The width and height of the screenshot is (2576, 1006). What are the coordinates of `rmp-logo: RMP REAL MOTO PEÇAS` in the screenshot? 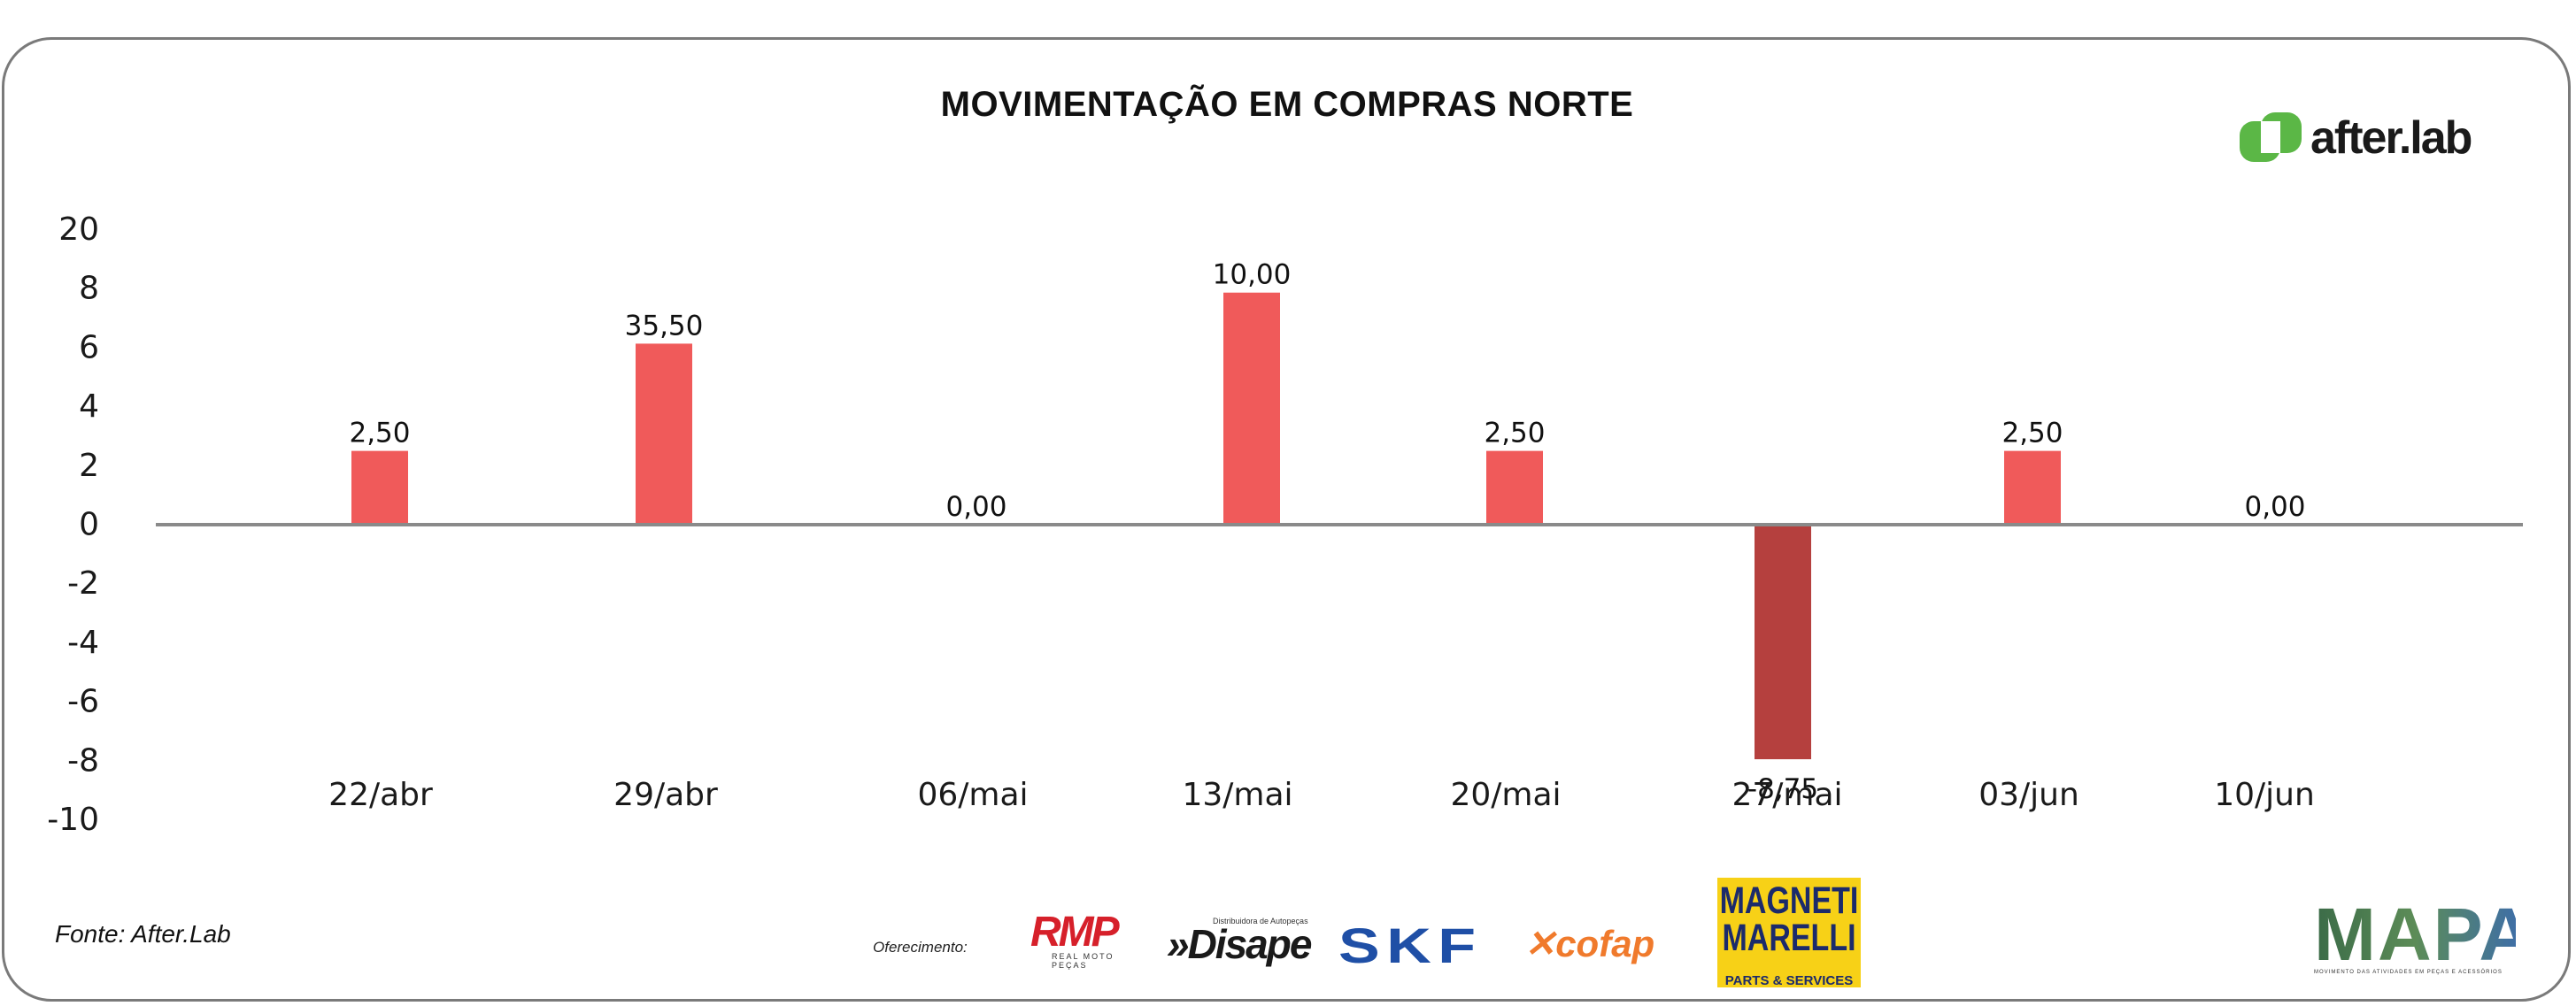 It's located at (1089, 940).